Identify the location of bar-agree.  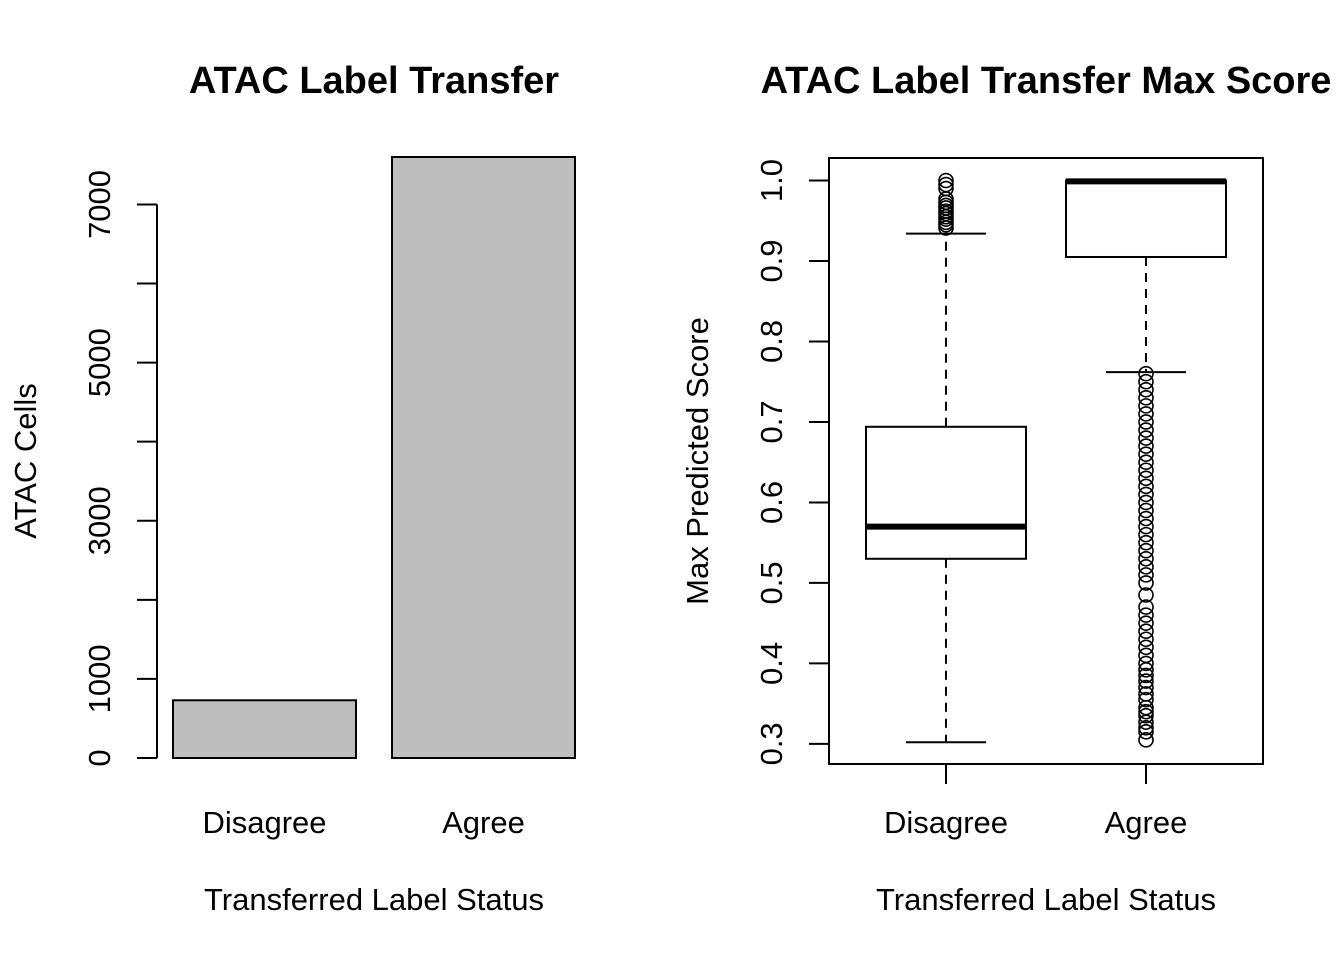
(483, 457).